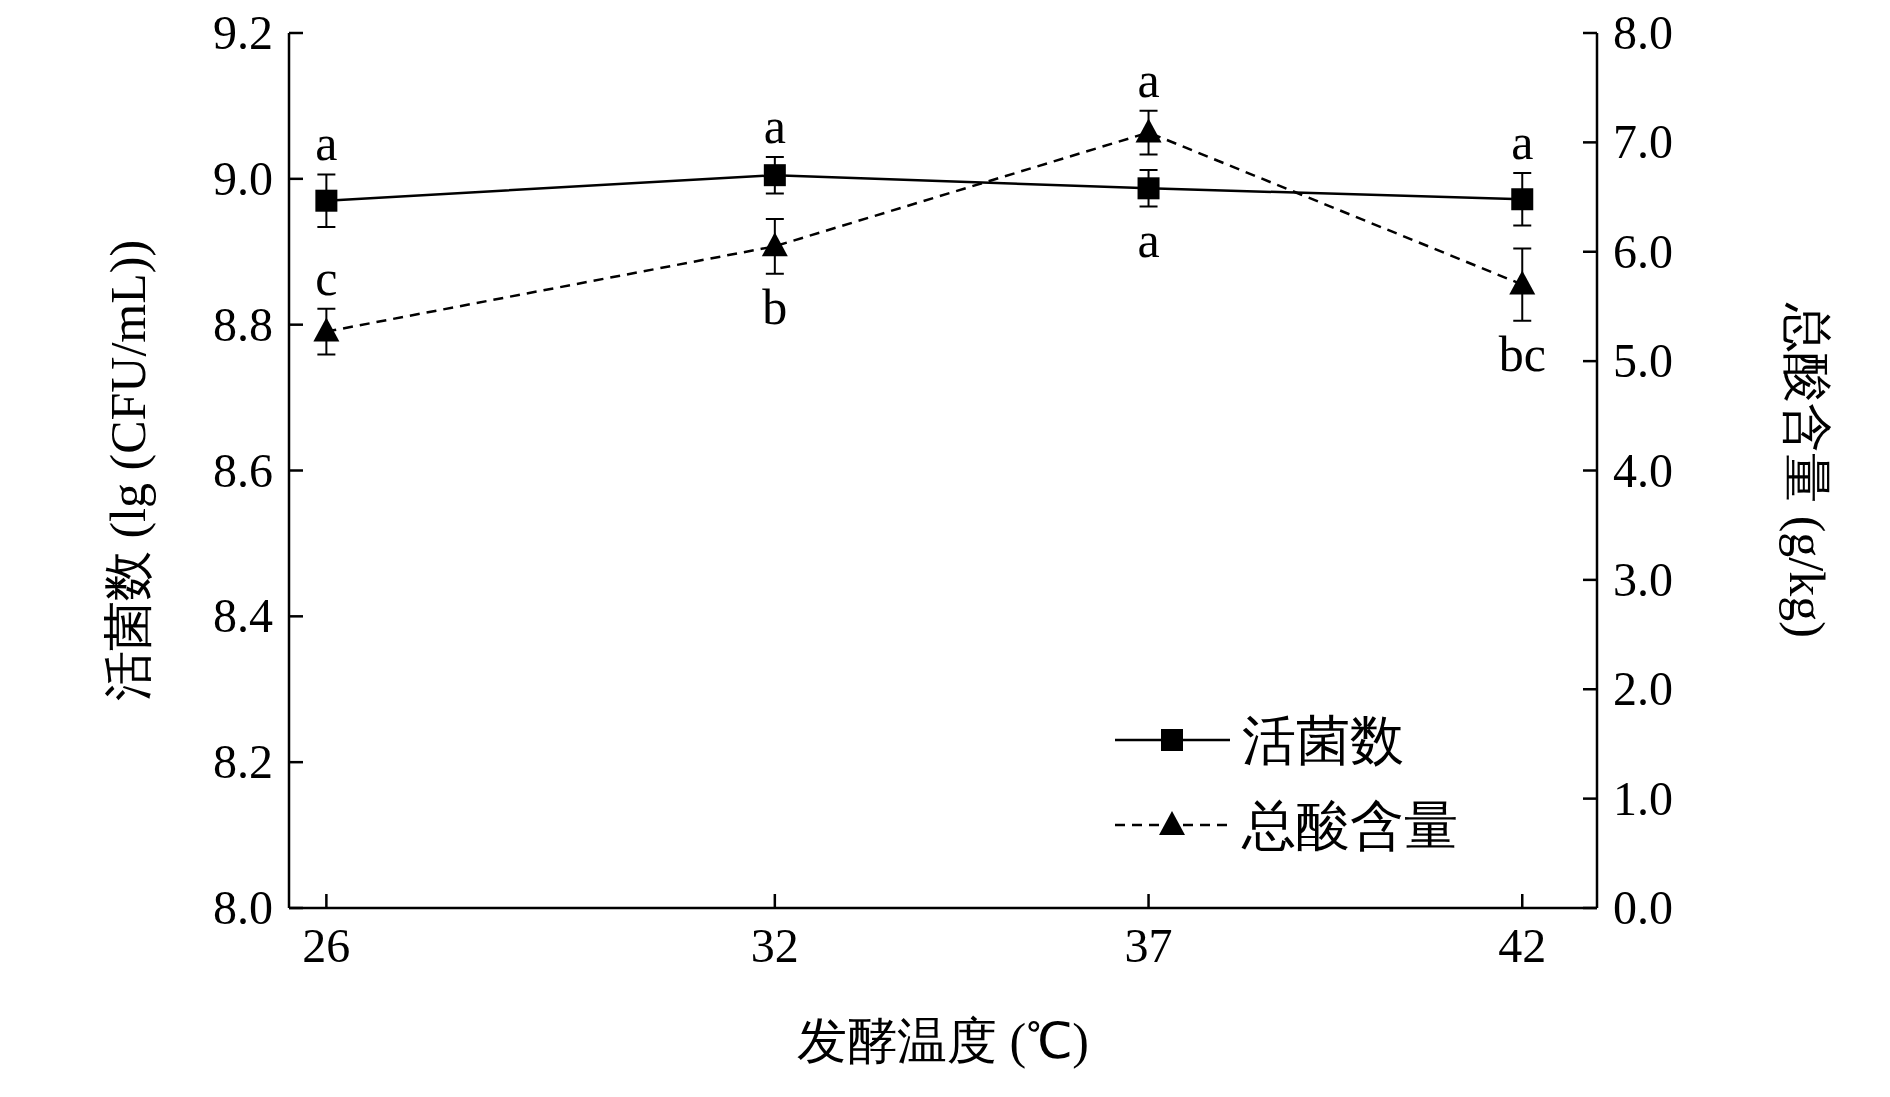 This screenshot has width=1890, height=1097. Describe the element at coordinates (326, 945) in the screenshot. I see `x-tick-label: 26` at that location.